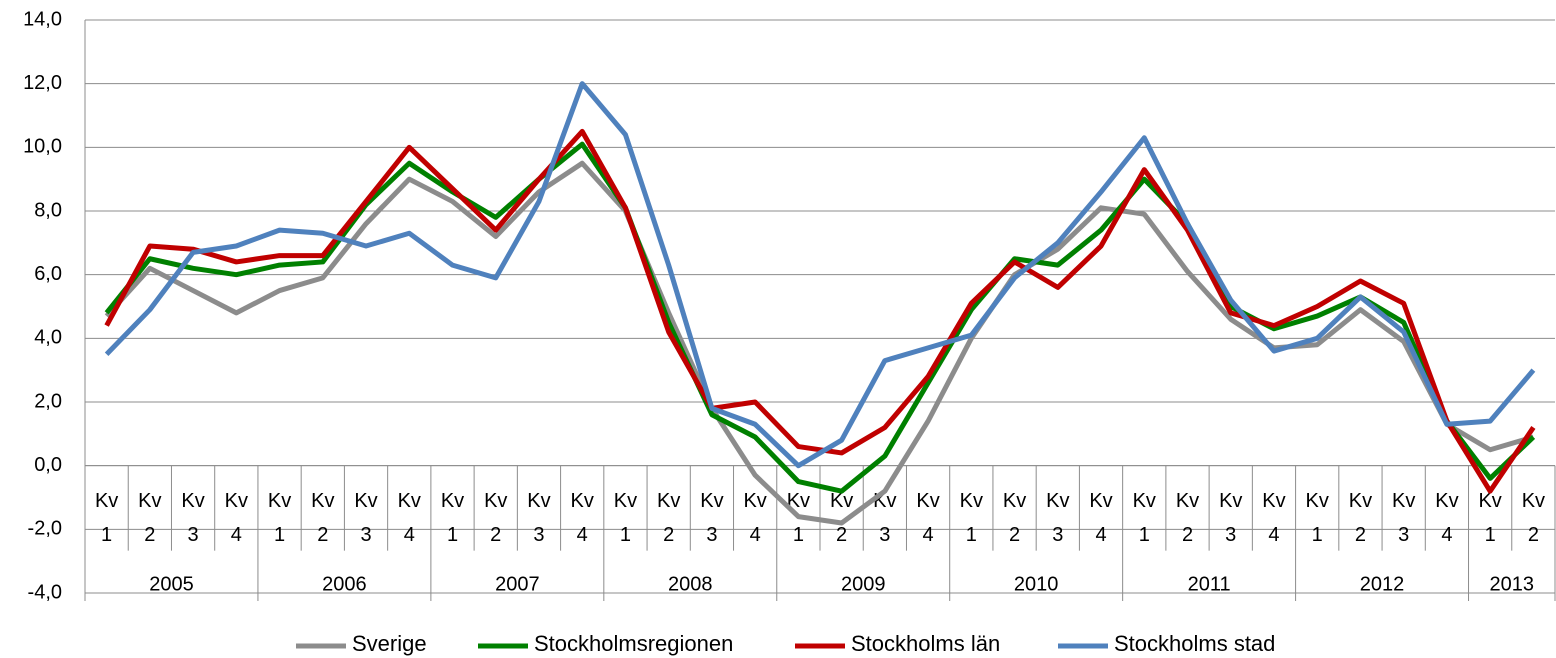 The width and height of the screenshot is (1556, 658). Describe the element at coordinates (48, 401) in the screenshot. I see `y-tick-label: 2,0` at that location.